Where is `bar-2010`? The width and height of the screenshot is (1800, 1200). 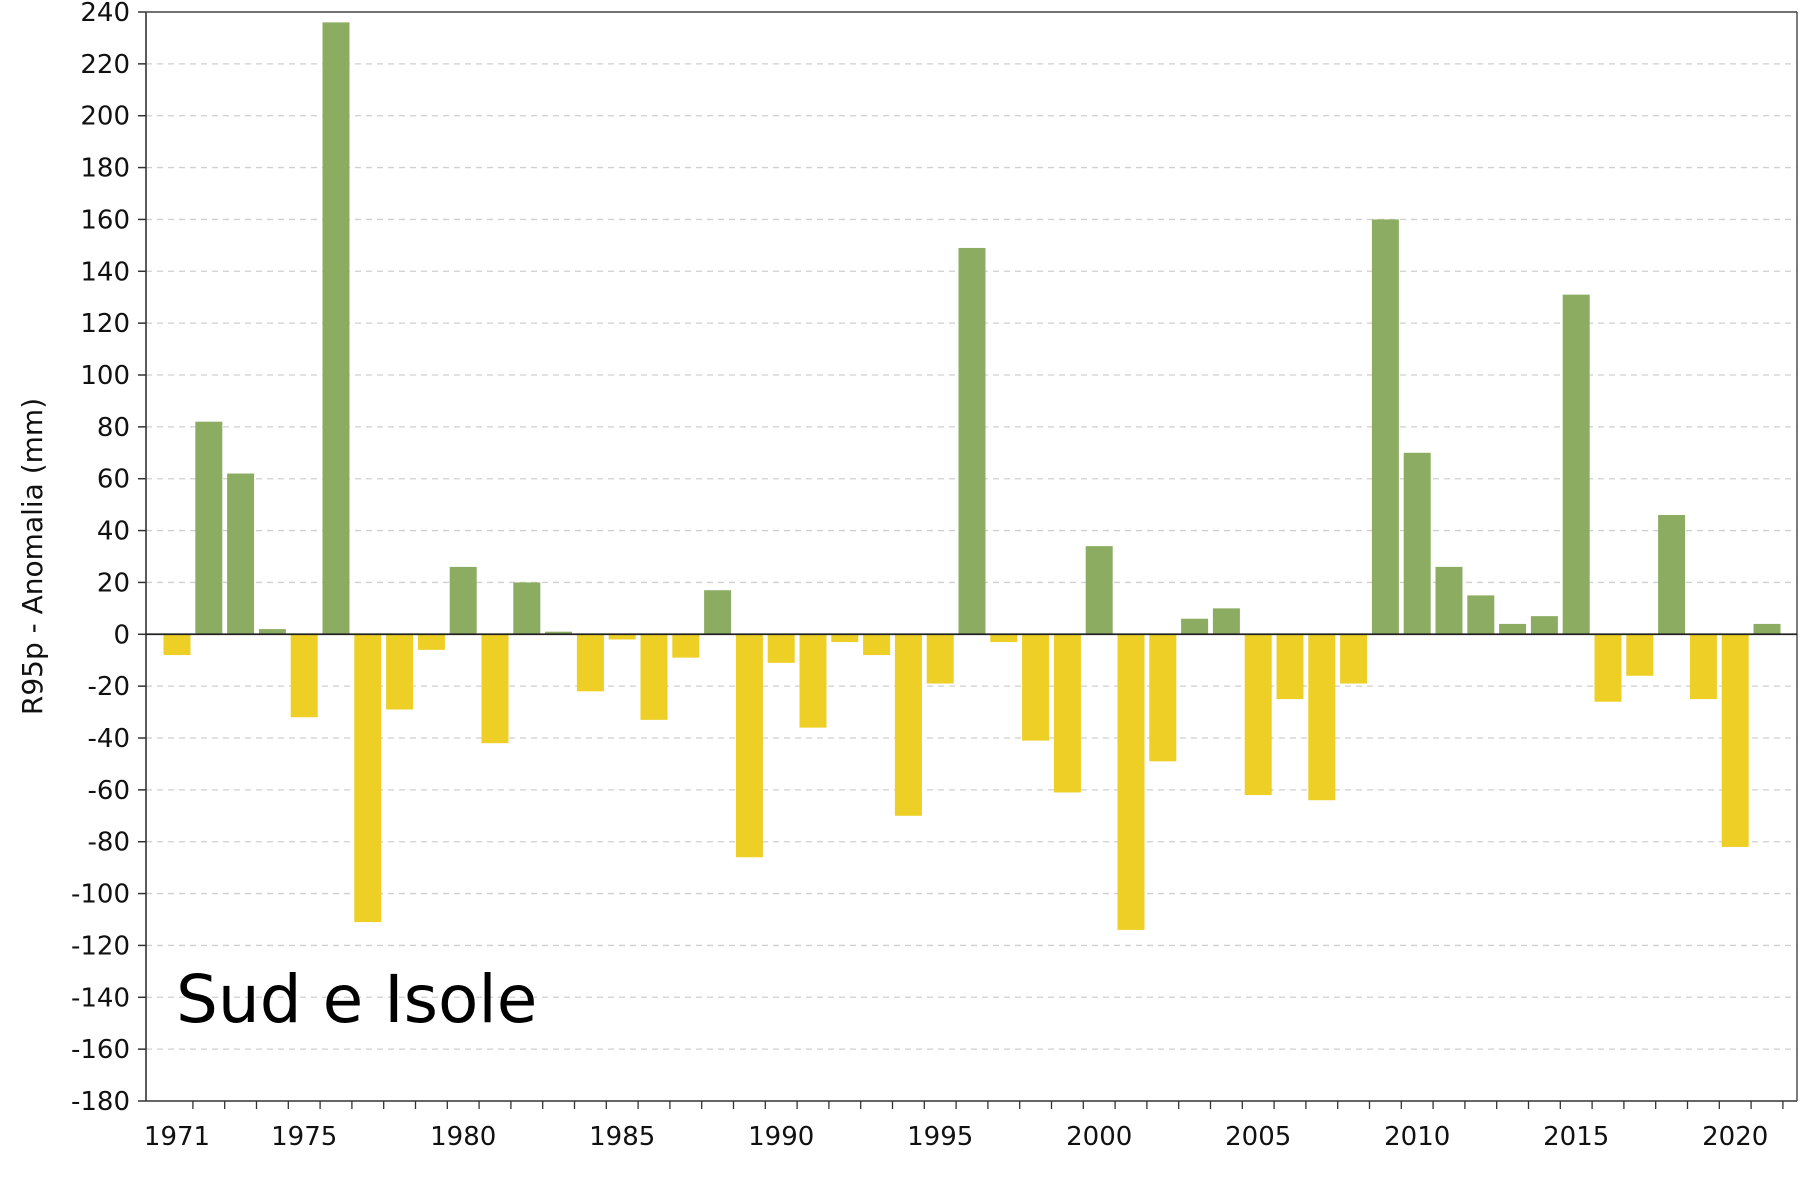 bar-2010 is located at coordinates (1417, 543).